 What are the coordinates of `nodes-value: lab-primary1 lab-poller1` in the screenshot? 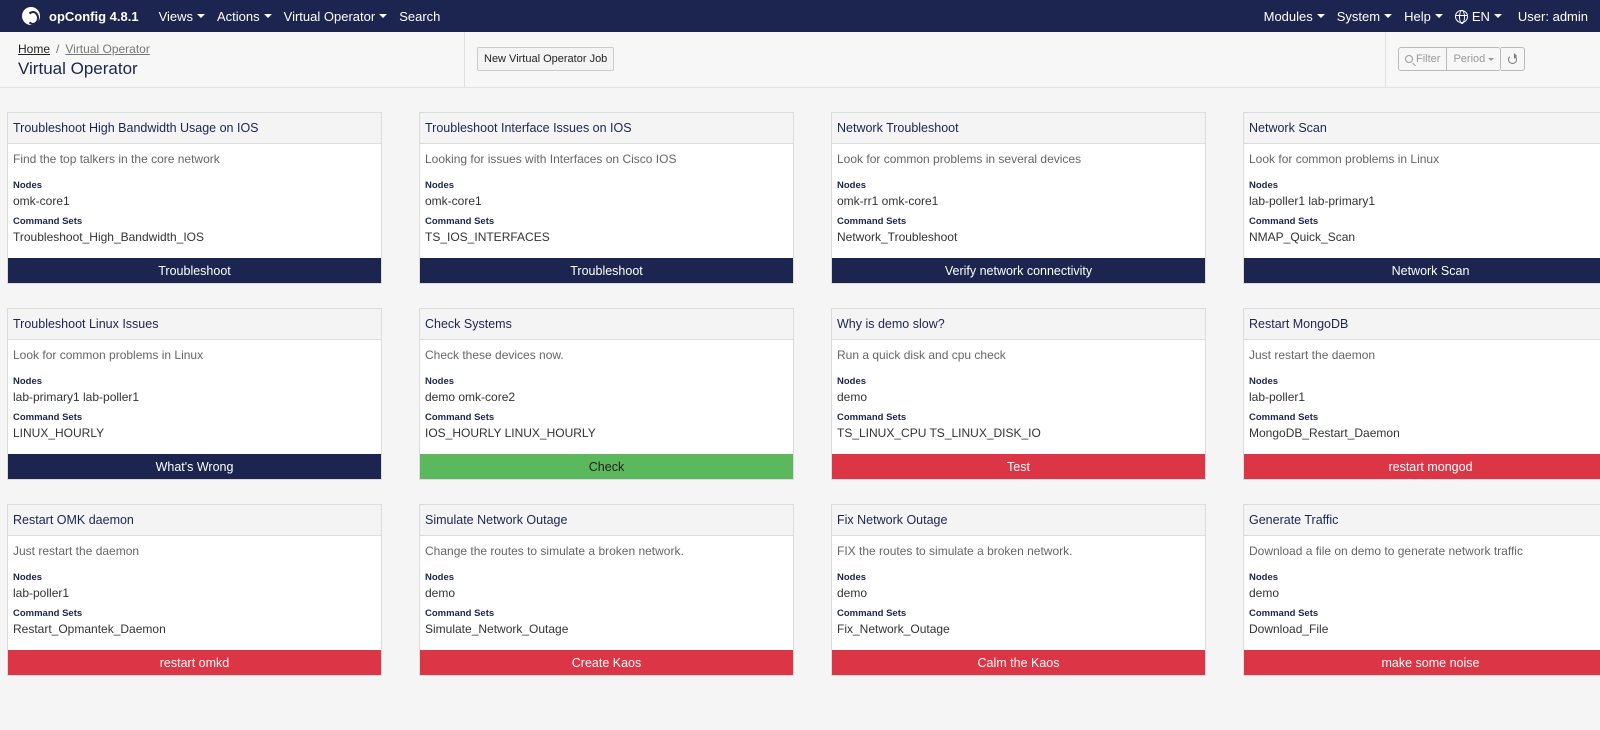 It's located at (76, 397).